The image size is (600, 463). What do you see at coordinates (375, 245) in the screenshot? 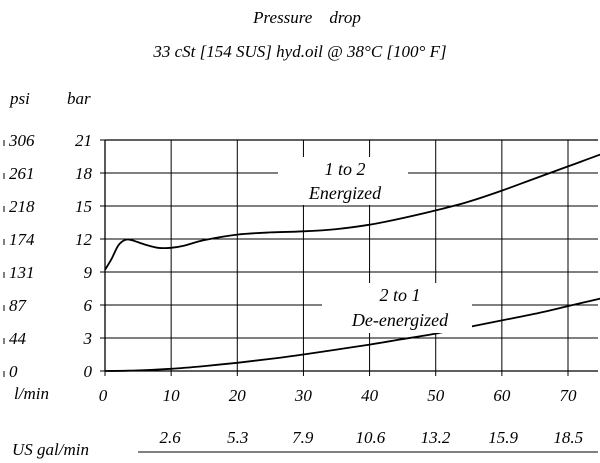
I see `curve-labels: 1 to 2 Energized 2 to 1 De-energized` at bounding box center [375, 245].